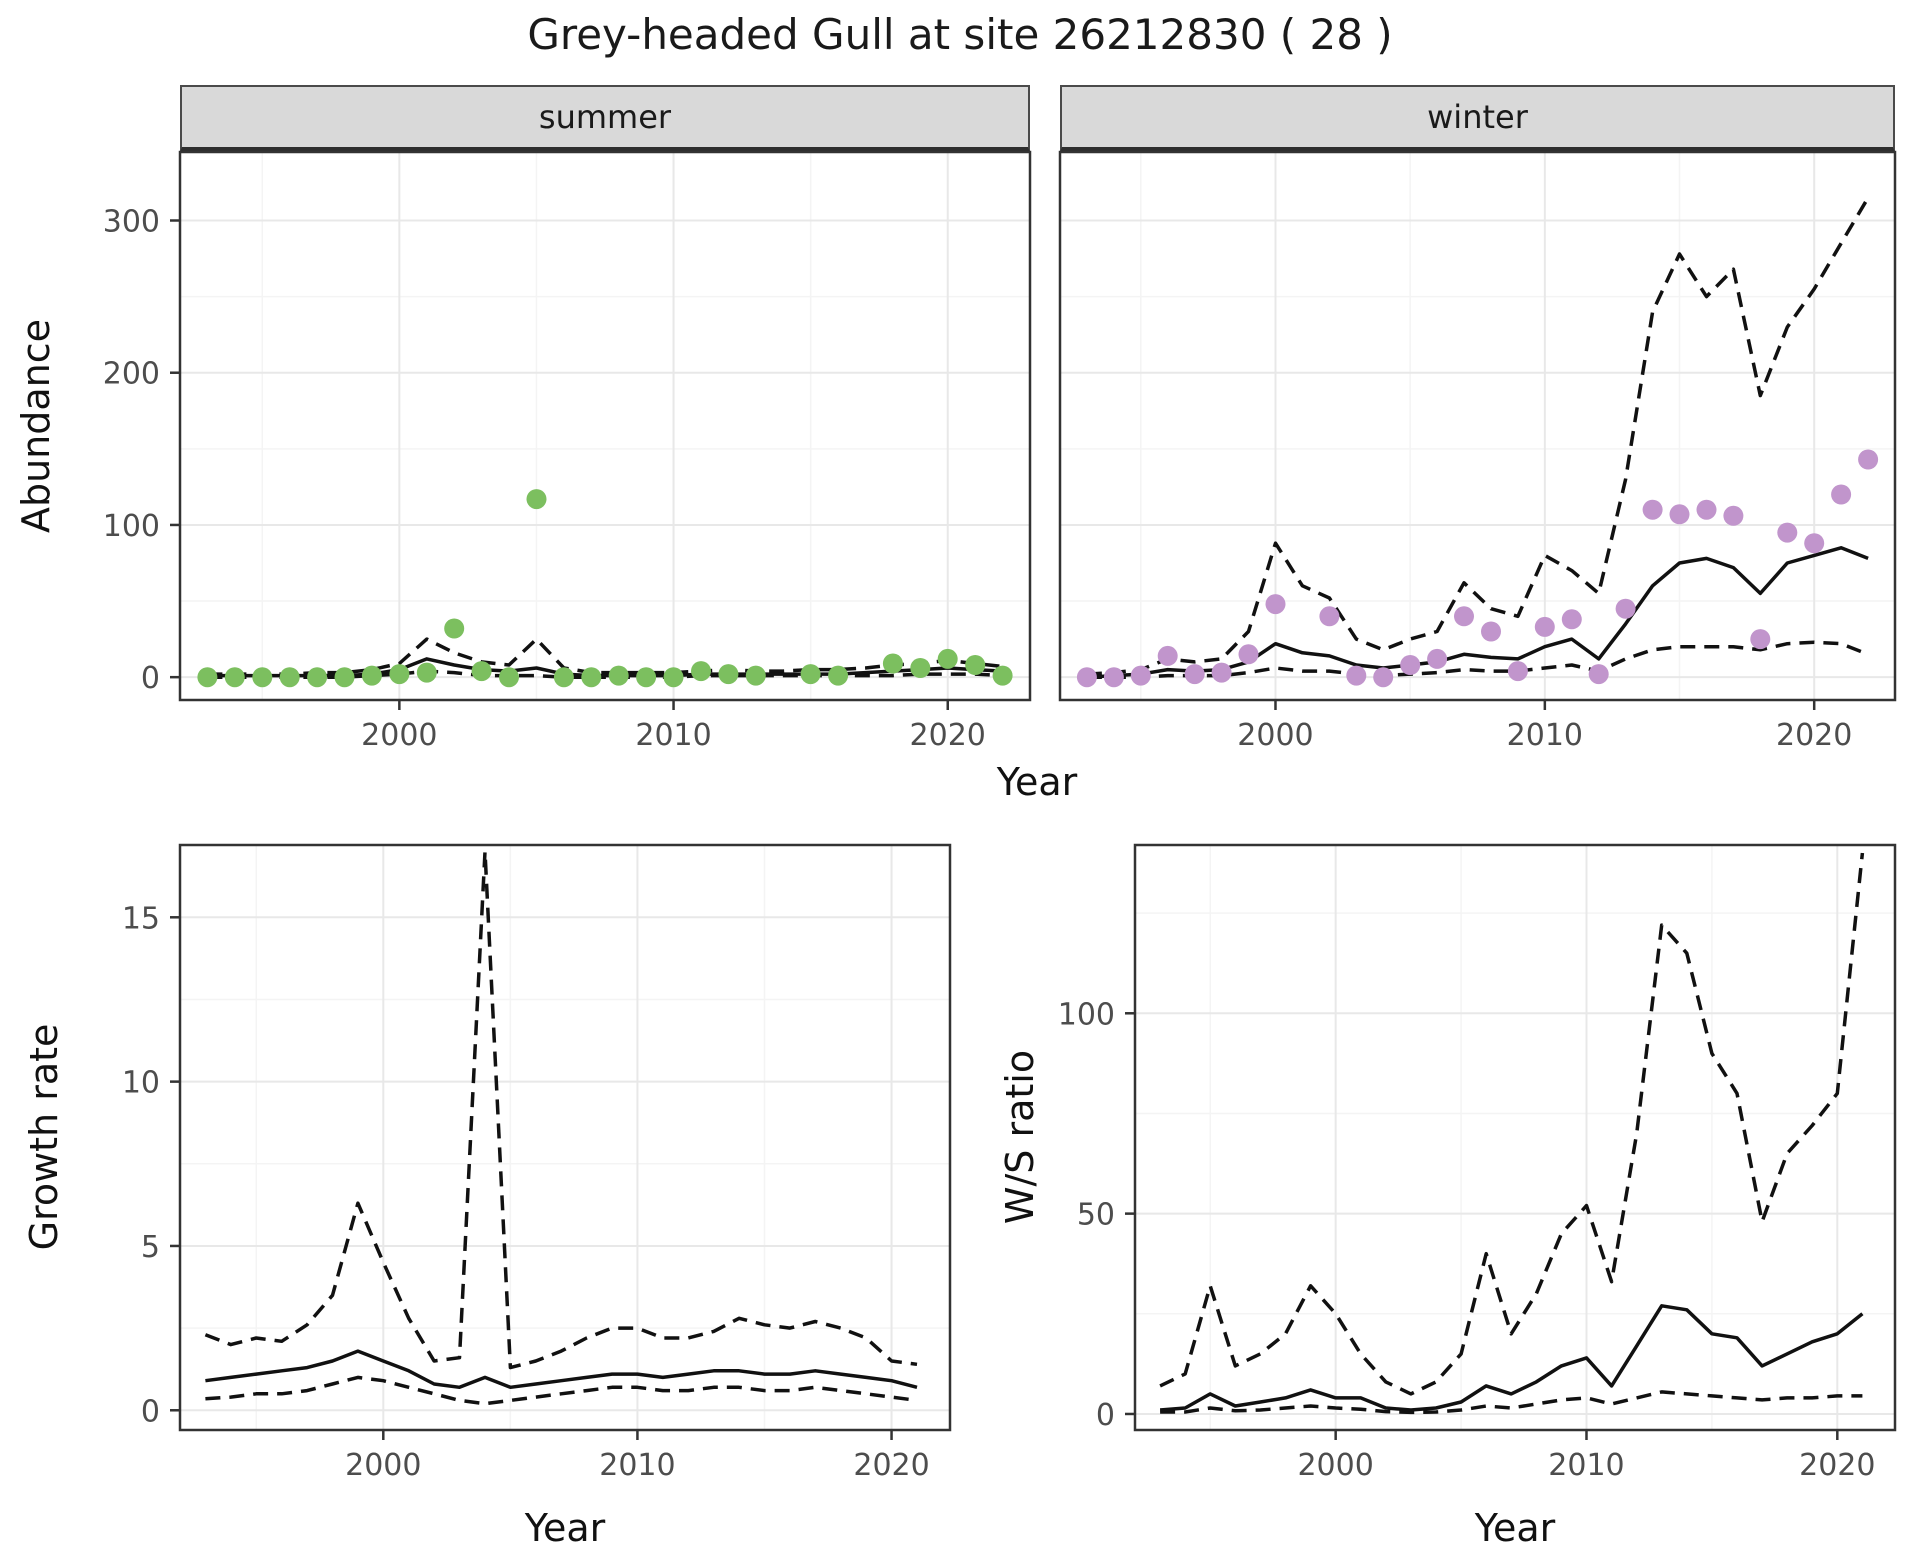  What do you see at coordinates (565, 1528) in the screenshot?
I see `x-axis-title-year-bottom-left: Year` at bounding box center [565, 1528].